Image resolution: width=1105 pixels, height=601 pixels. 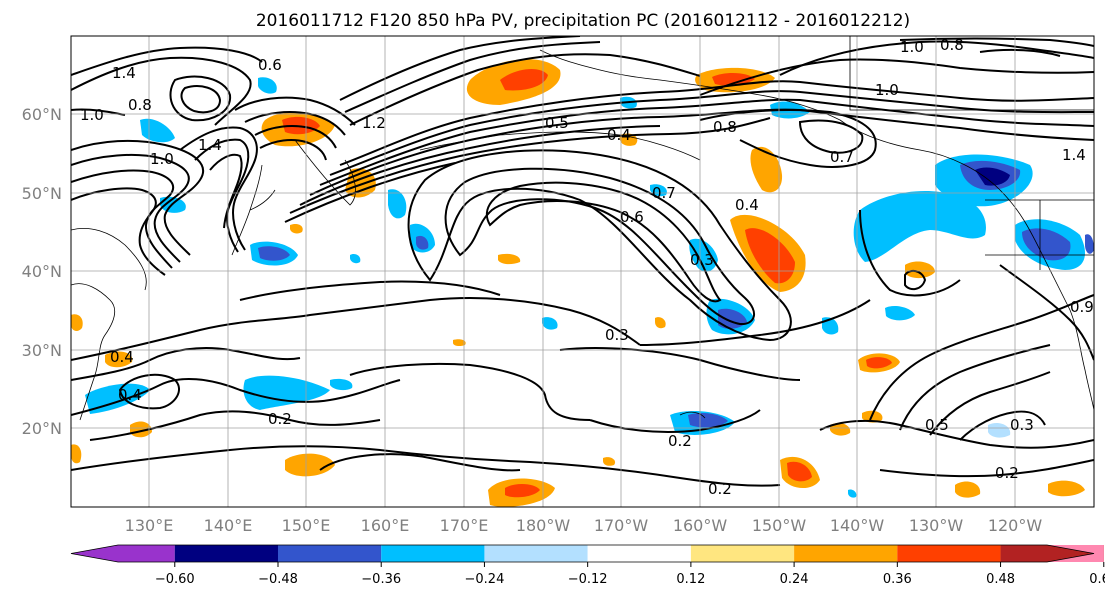 What do you see at coordinates (381, 579) in the screenshot?
I see `colorbar-tick-label: −0.36` at bounding box center [381, 579].